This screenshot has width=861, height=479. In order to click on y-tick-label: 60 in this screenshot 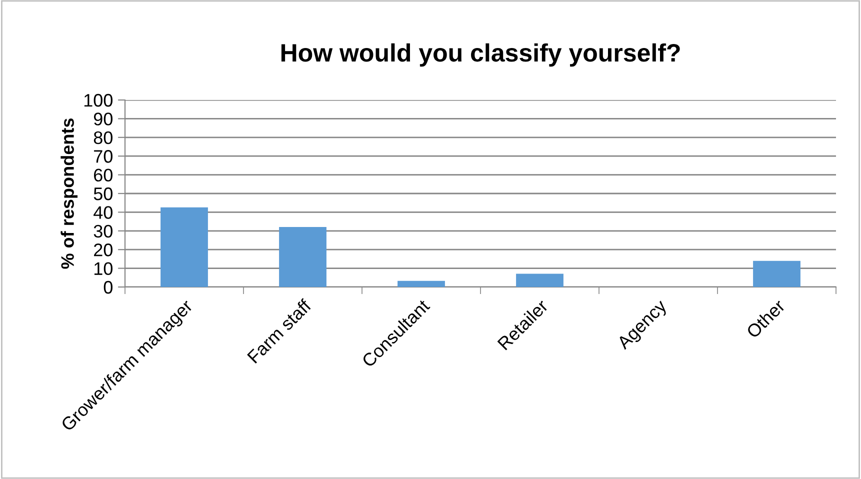, I will do `click(103, 175)`.